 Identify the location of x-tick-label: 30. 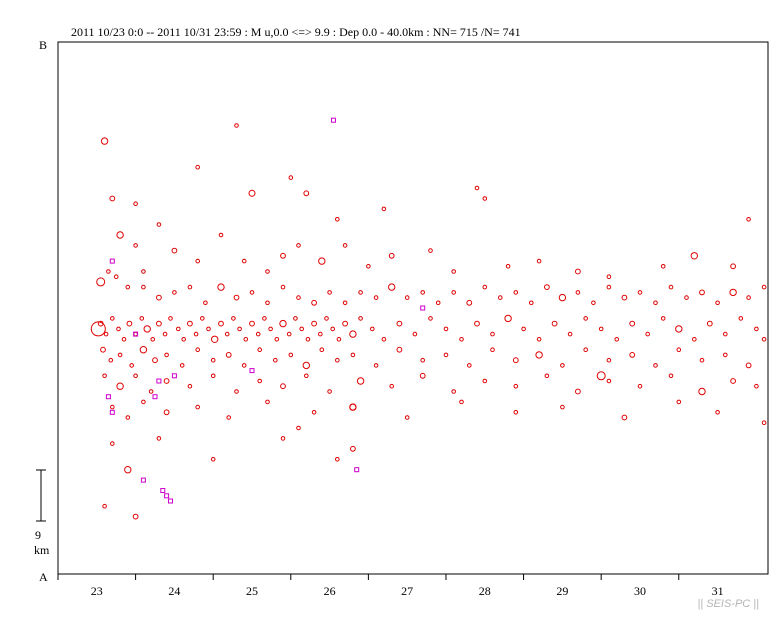
(640, 591).